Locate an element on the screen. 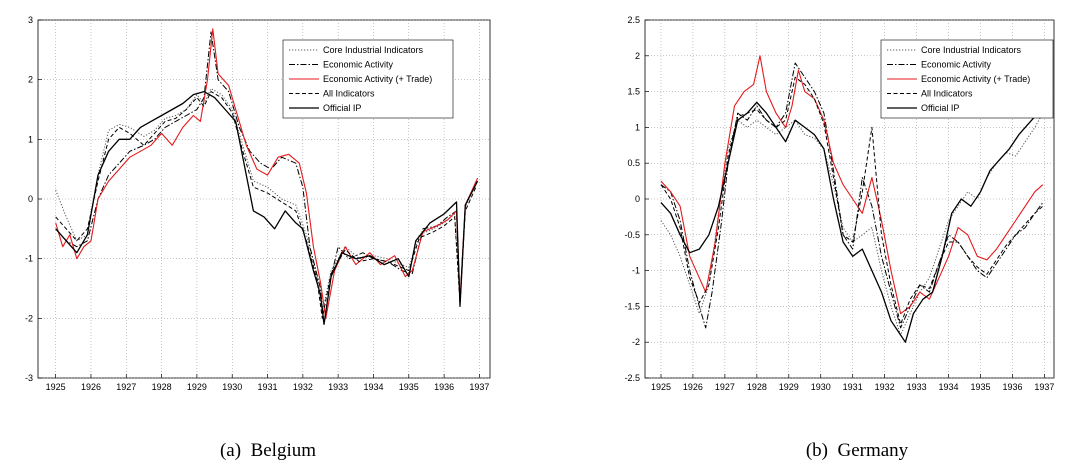  y-tick-label: 0.5 is located at coordinates (633, 163).